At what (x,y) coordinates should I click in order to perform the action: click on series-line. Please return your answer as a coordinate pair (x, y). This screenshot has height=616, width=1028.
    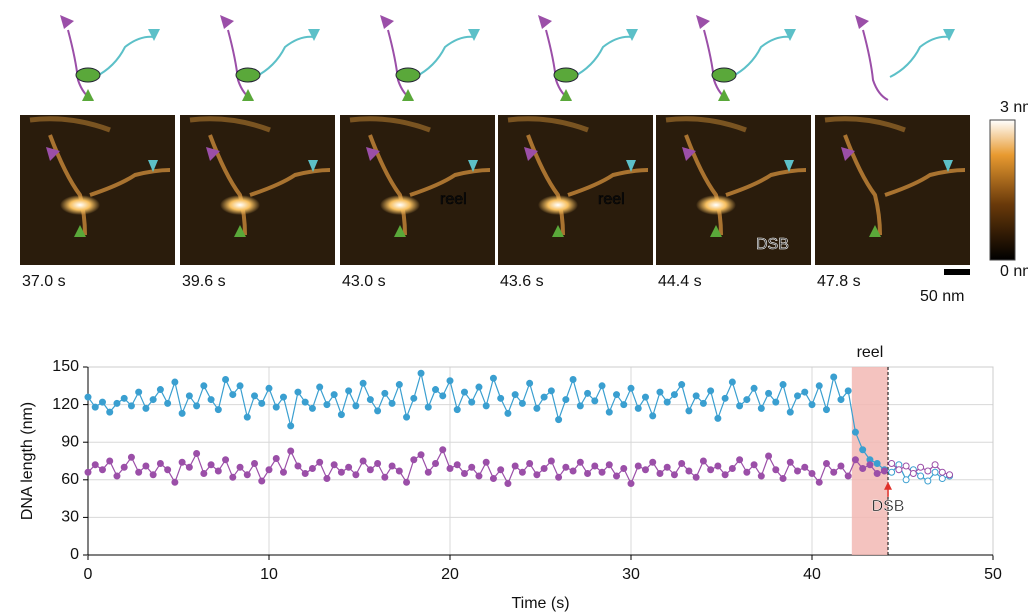
    Looking at the image, I should click on (486, 467).